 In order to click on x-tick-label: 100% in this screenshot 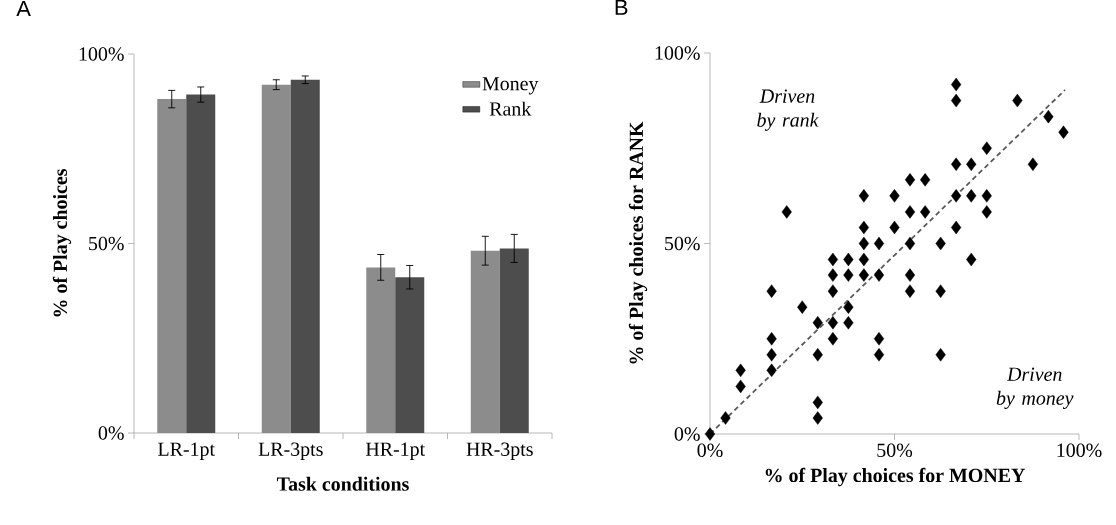, I will do `click(1079, 450)`.